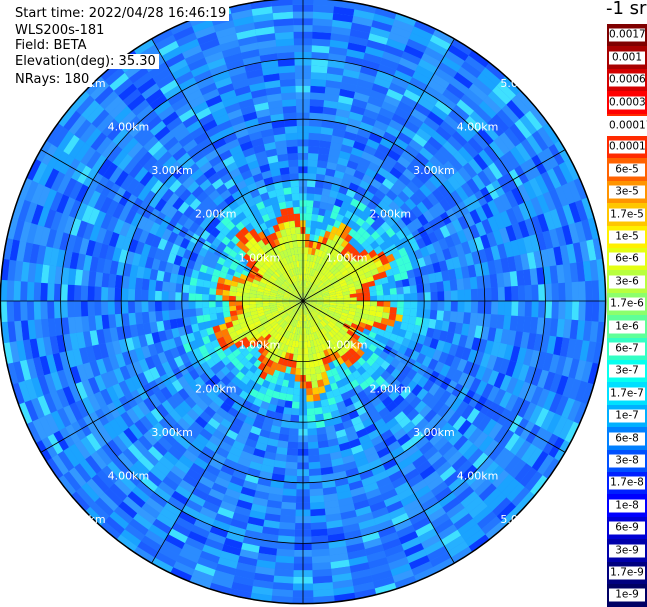  I want to click on colorbar-cell: 6e-5, so click(627, 170).